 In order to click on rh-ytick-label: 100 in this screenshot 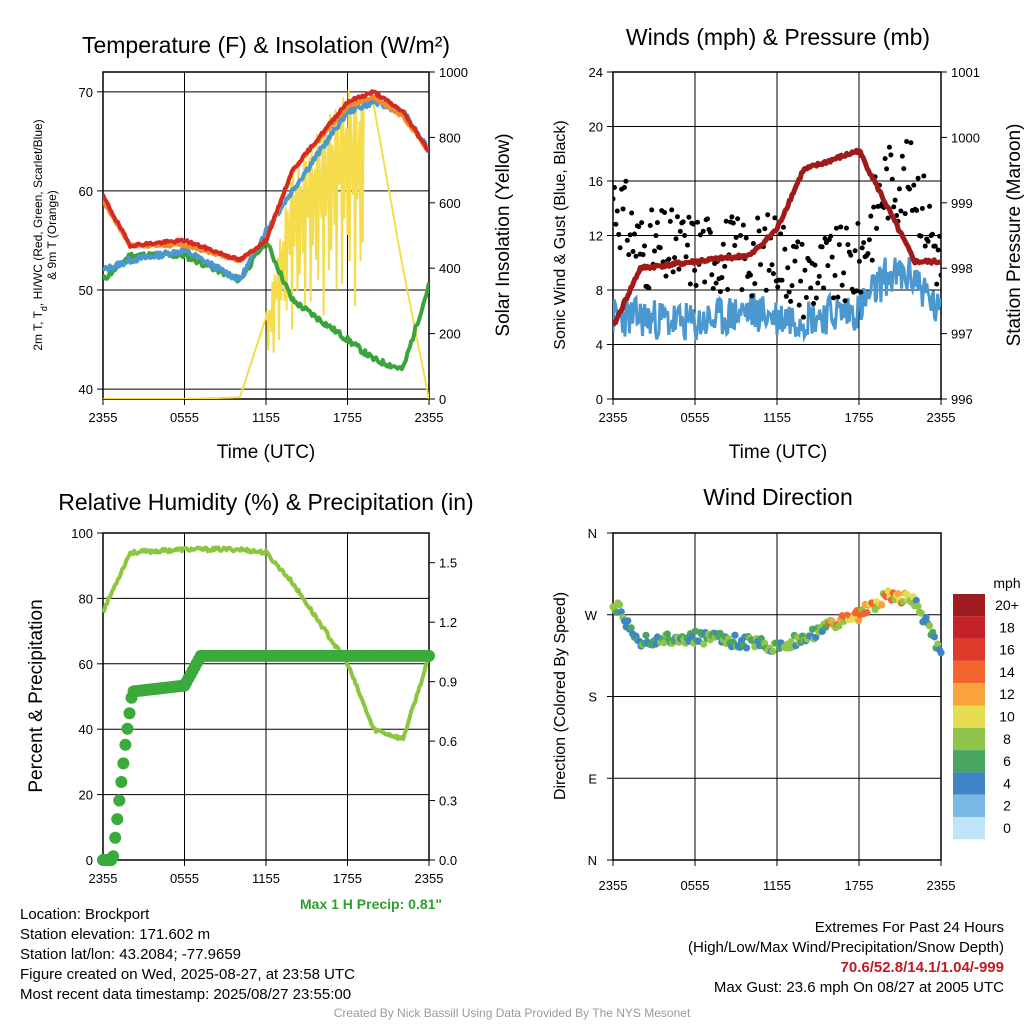, I will do `click(82, 533)`.